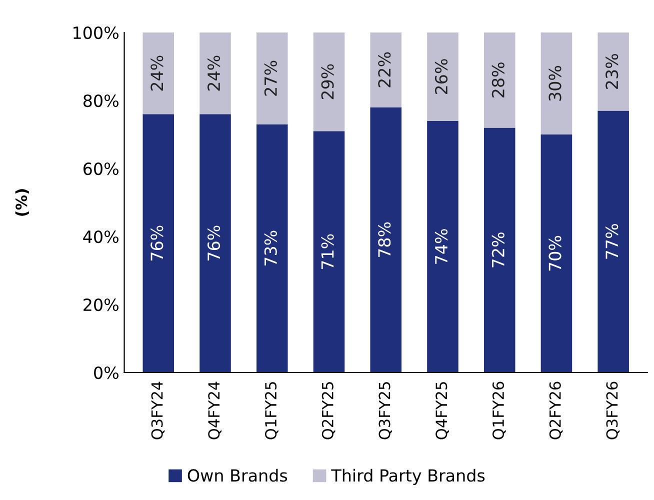 The width and height of the screenshot is (654, 500). What do you see at coordinates (106, 373) in the screenshot?
I see `y-tick-label: 0%` at bounding box center [106, 373].